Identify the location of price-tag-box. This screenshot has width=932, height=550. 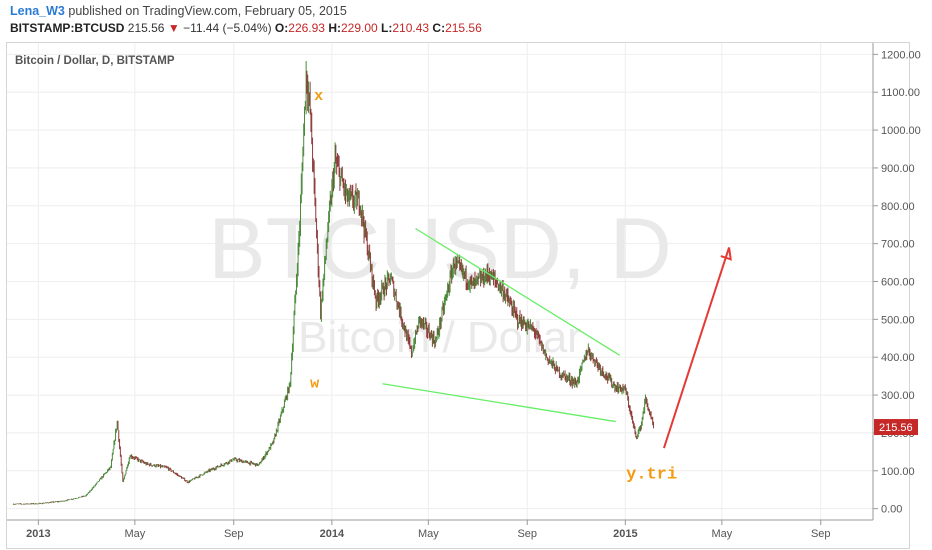
(896, 427).